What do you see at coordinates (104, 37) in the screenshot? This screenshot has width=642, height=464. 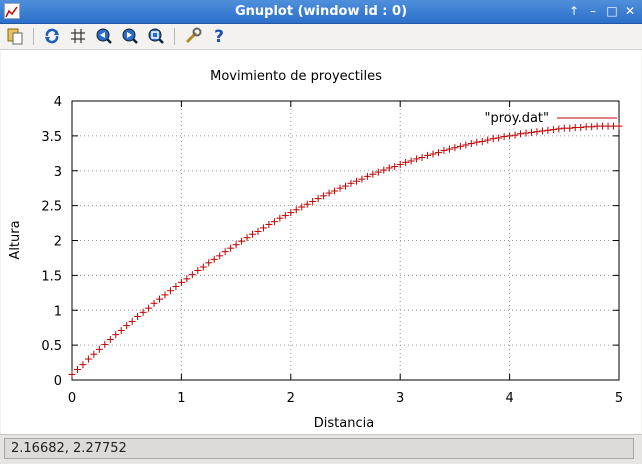 I see `previous-zoom-icon` at bounding box center [104, 37].